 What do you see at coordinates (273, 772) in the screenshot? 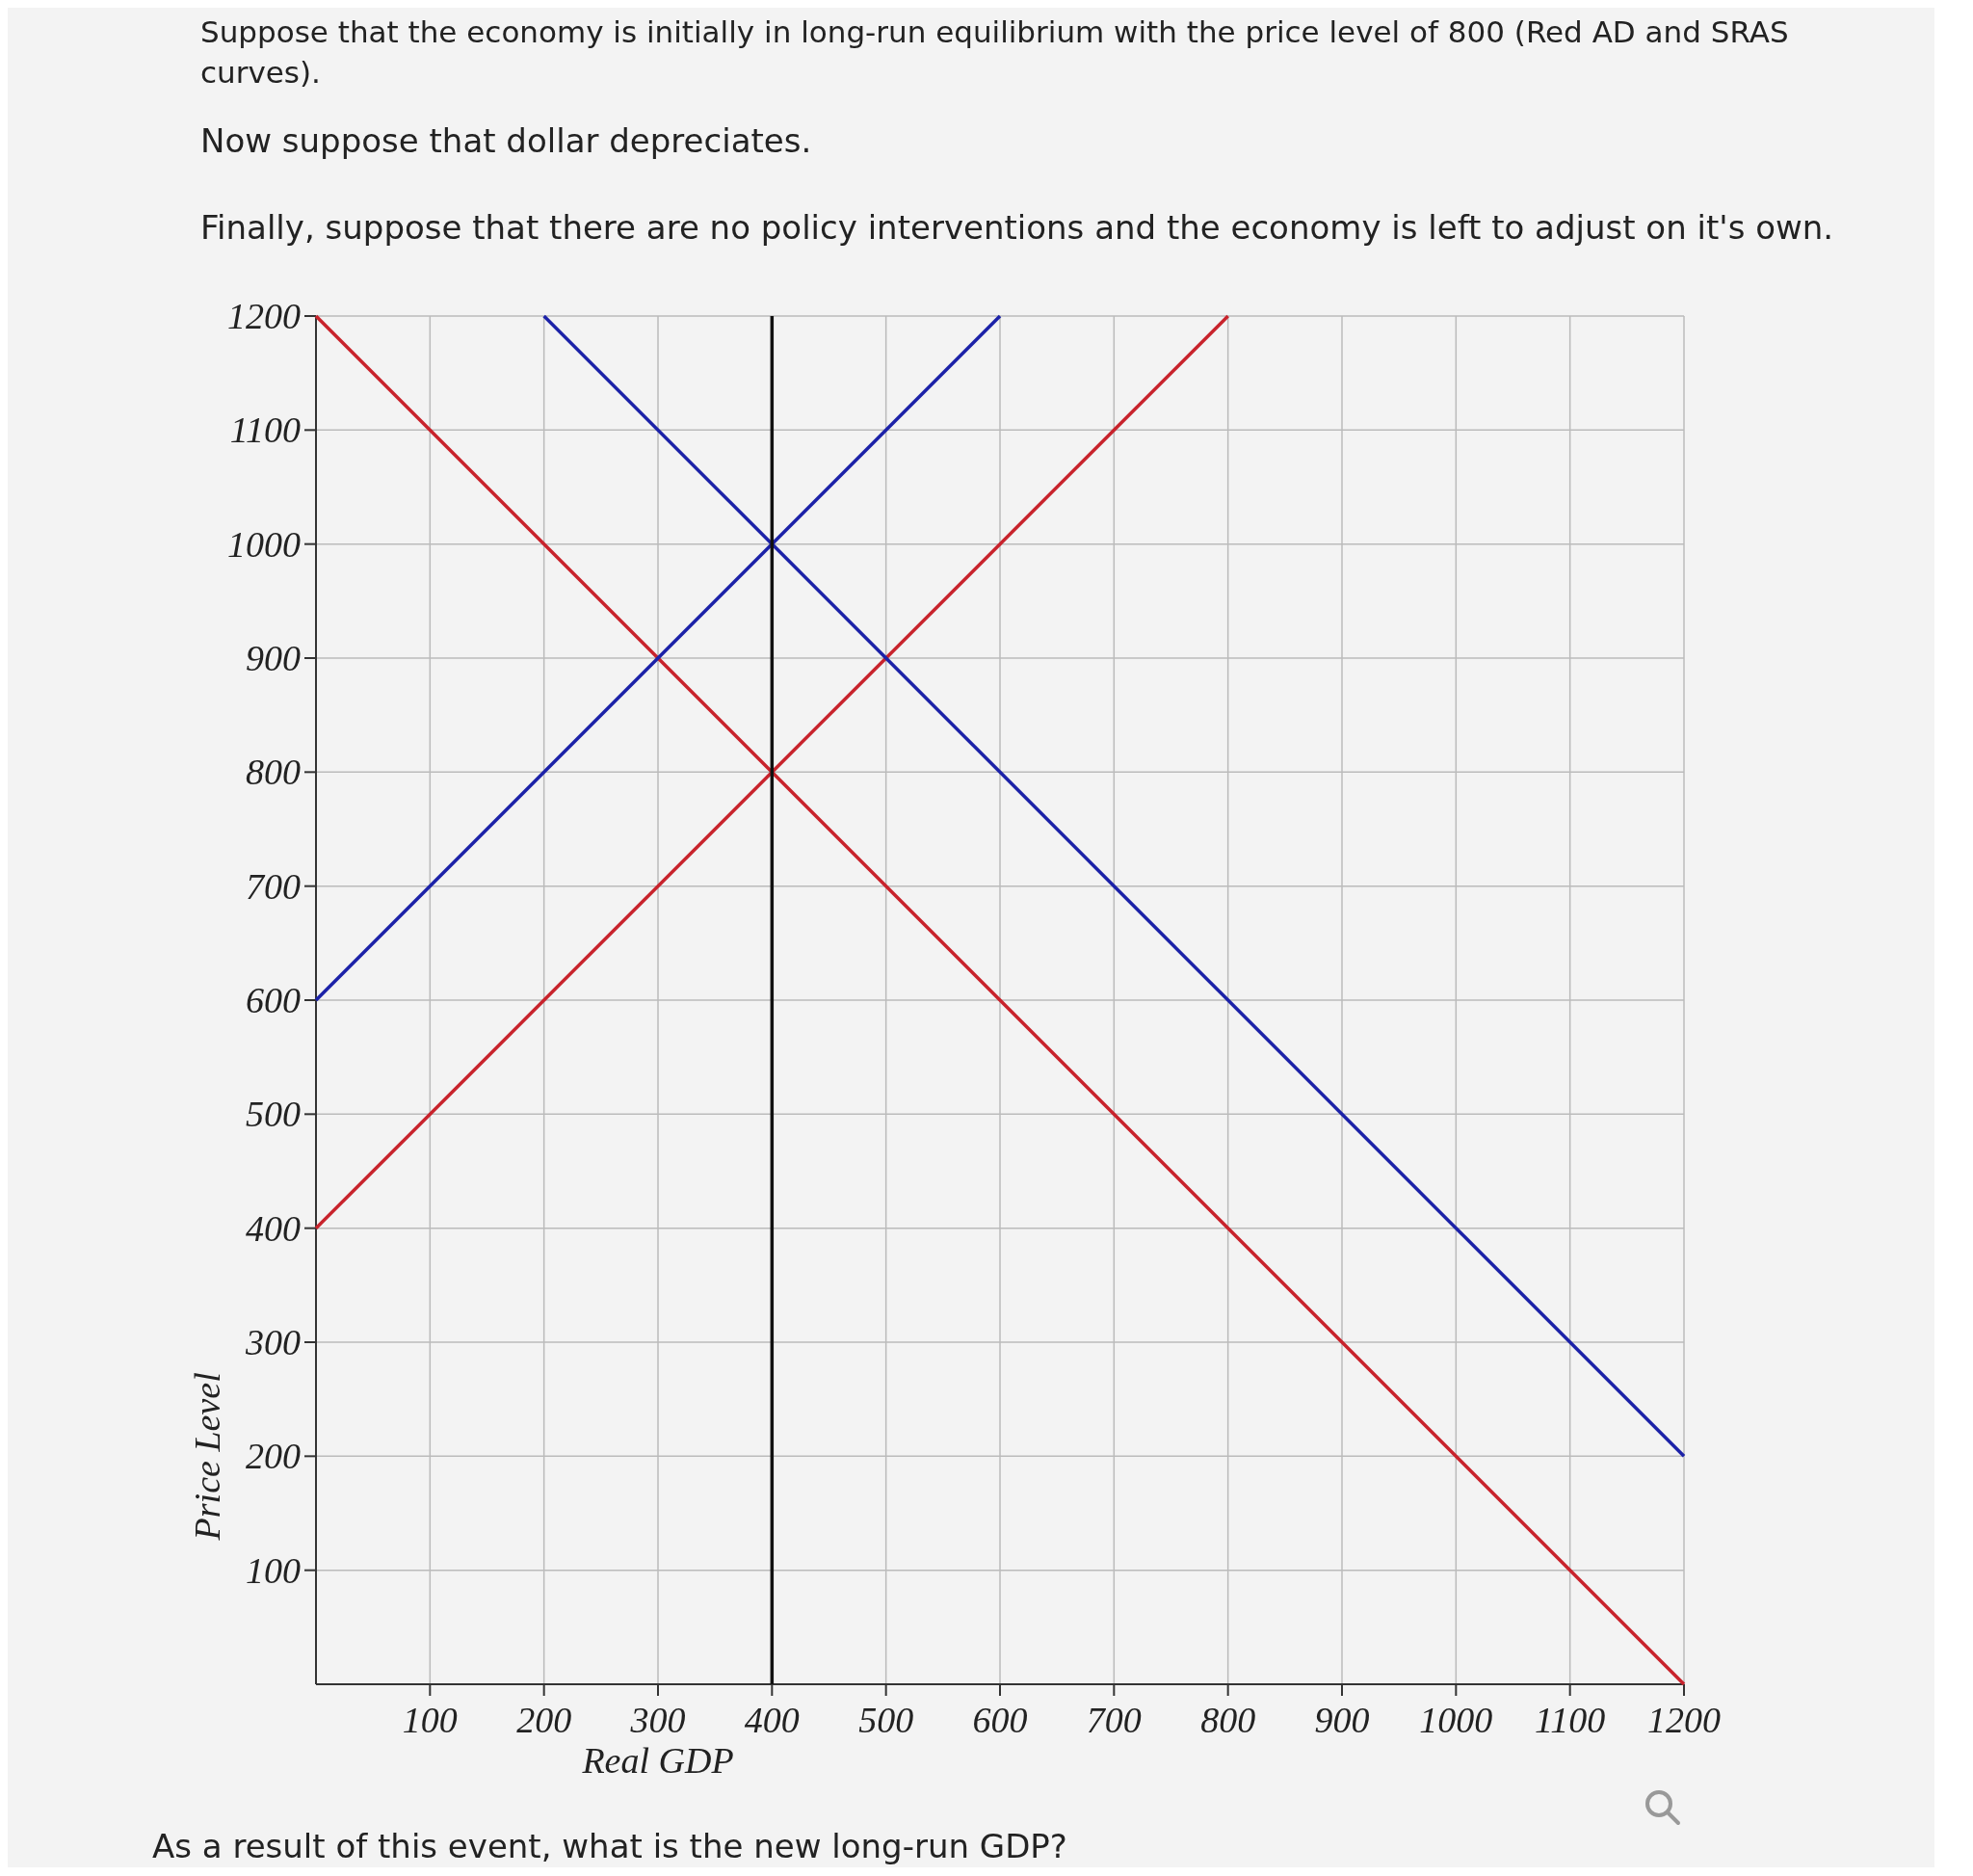
I see `y-tick-label: 800` at bounding box center [273, 772].